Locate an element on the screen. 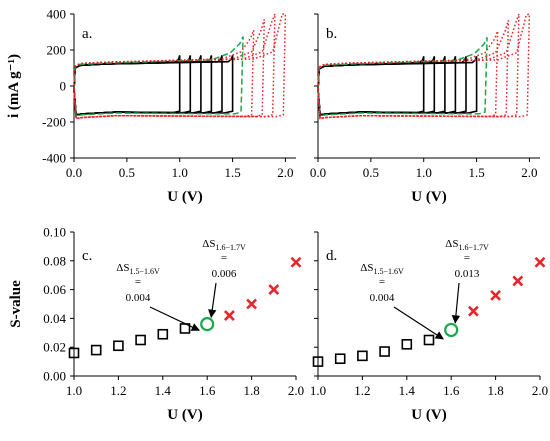 This screenshot has width=550, height=441. y-tick-label: 200 is located at coordinates (57, 50).